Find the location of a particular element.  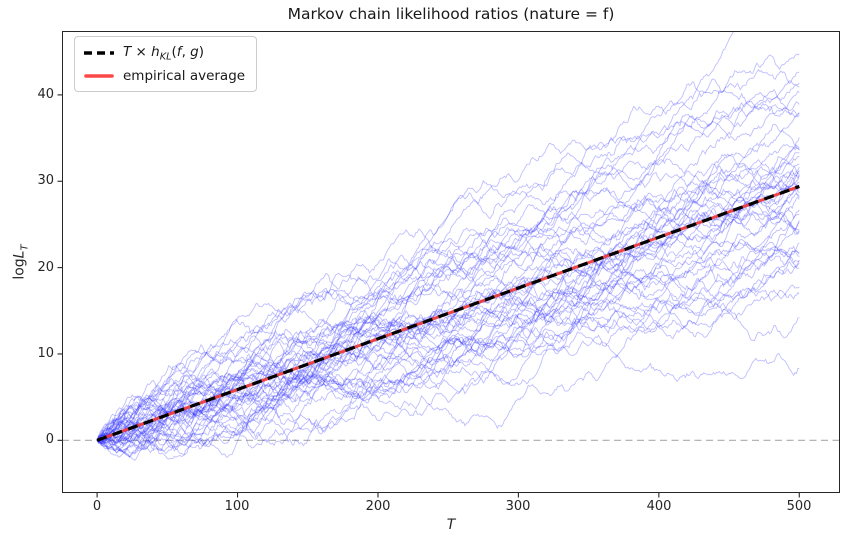

trajectory-line is located at coordinates (448, 396).